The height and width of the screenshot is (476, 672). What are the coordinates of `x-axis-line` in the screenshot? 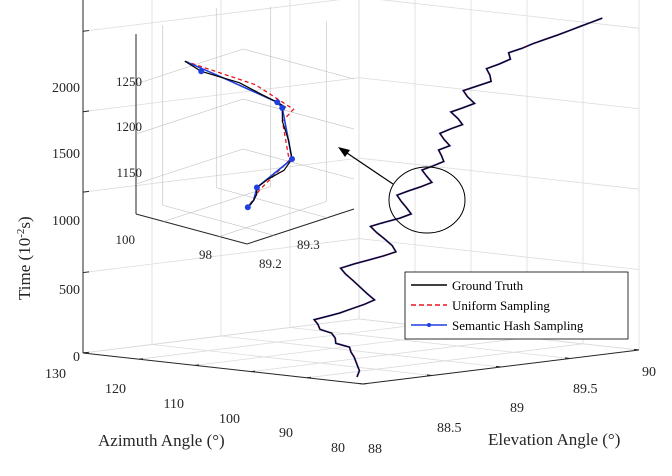 It's located at (223, 368).